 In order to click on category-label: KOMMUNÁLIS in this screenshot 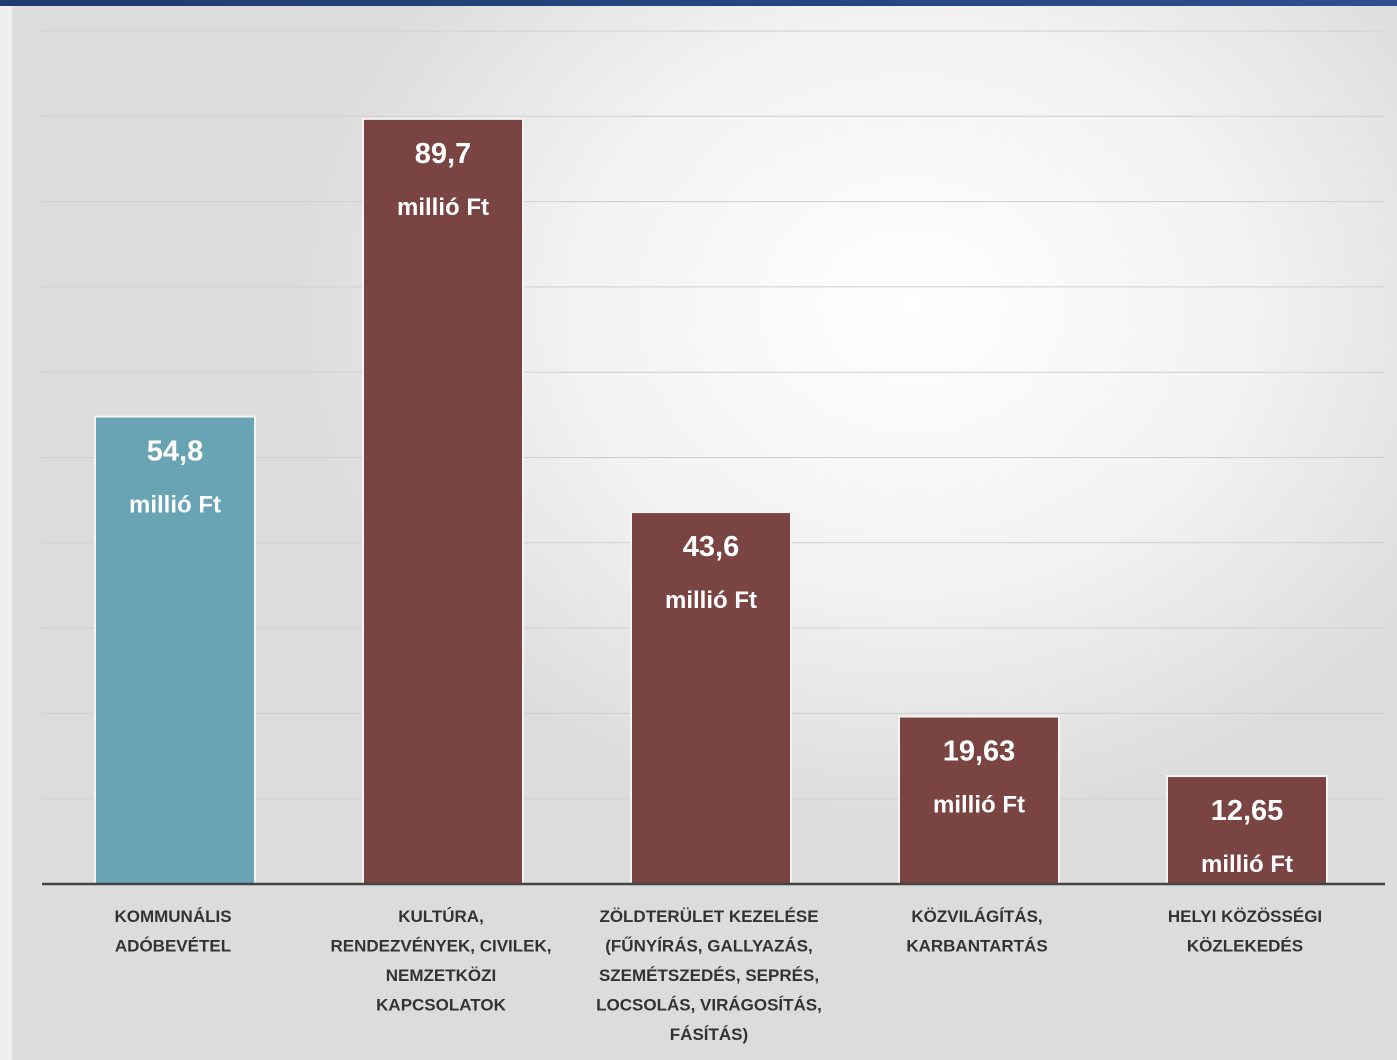, I will do `click(172, 916)`.